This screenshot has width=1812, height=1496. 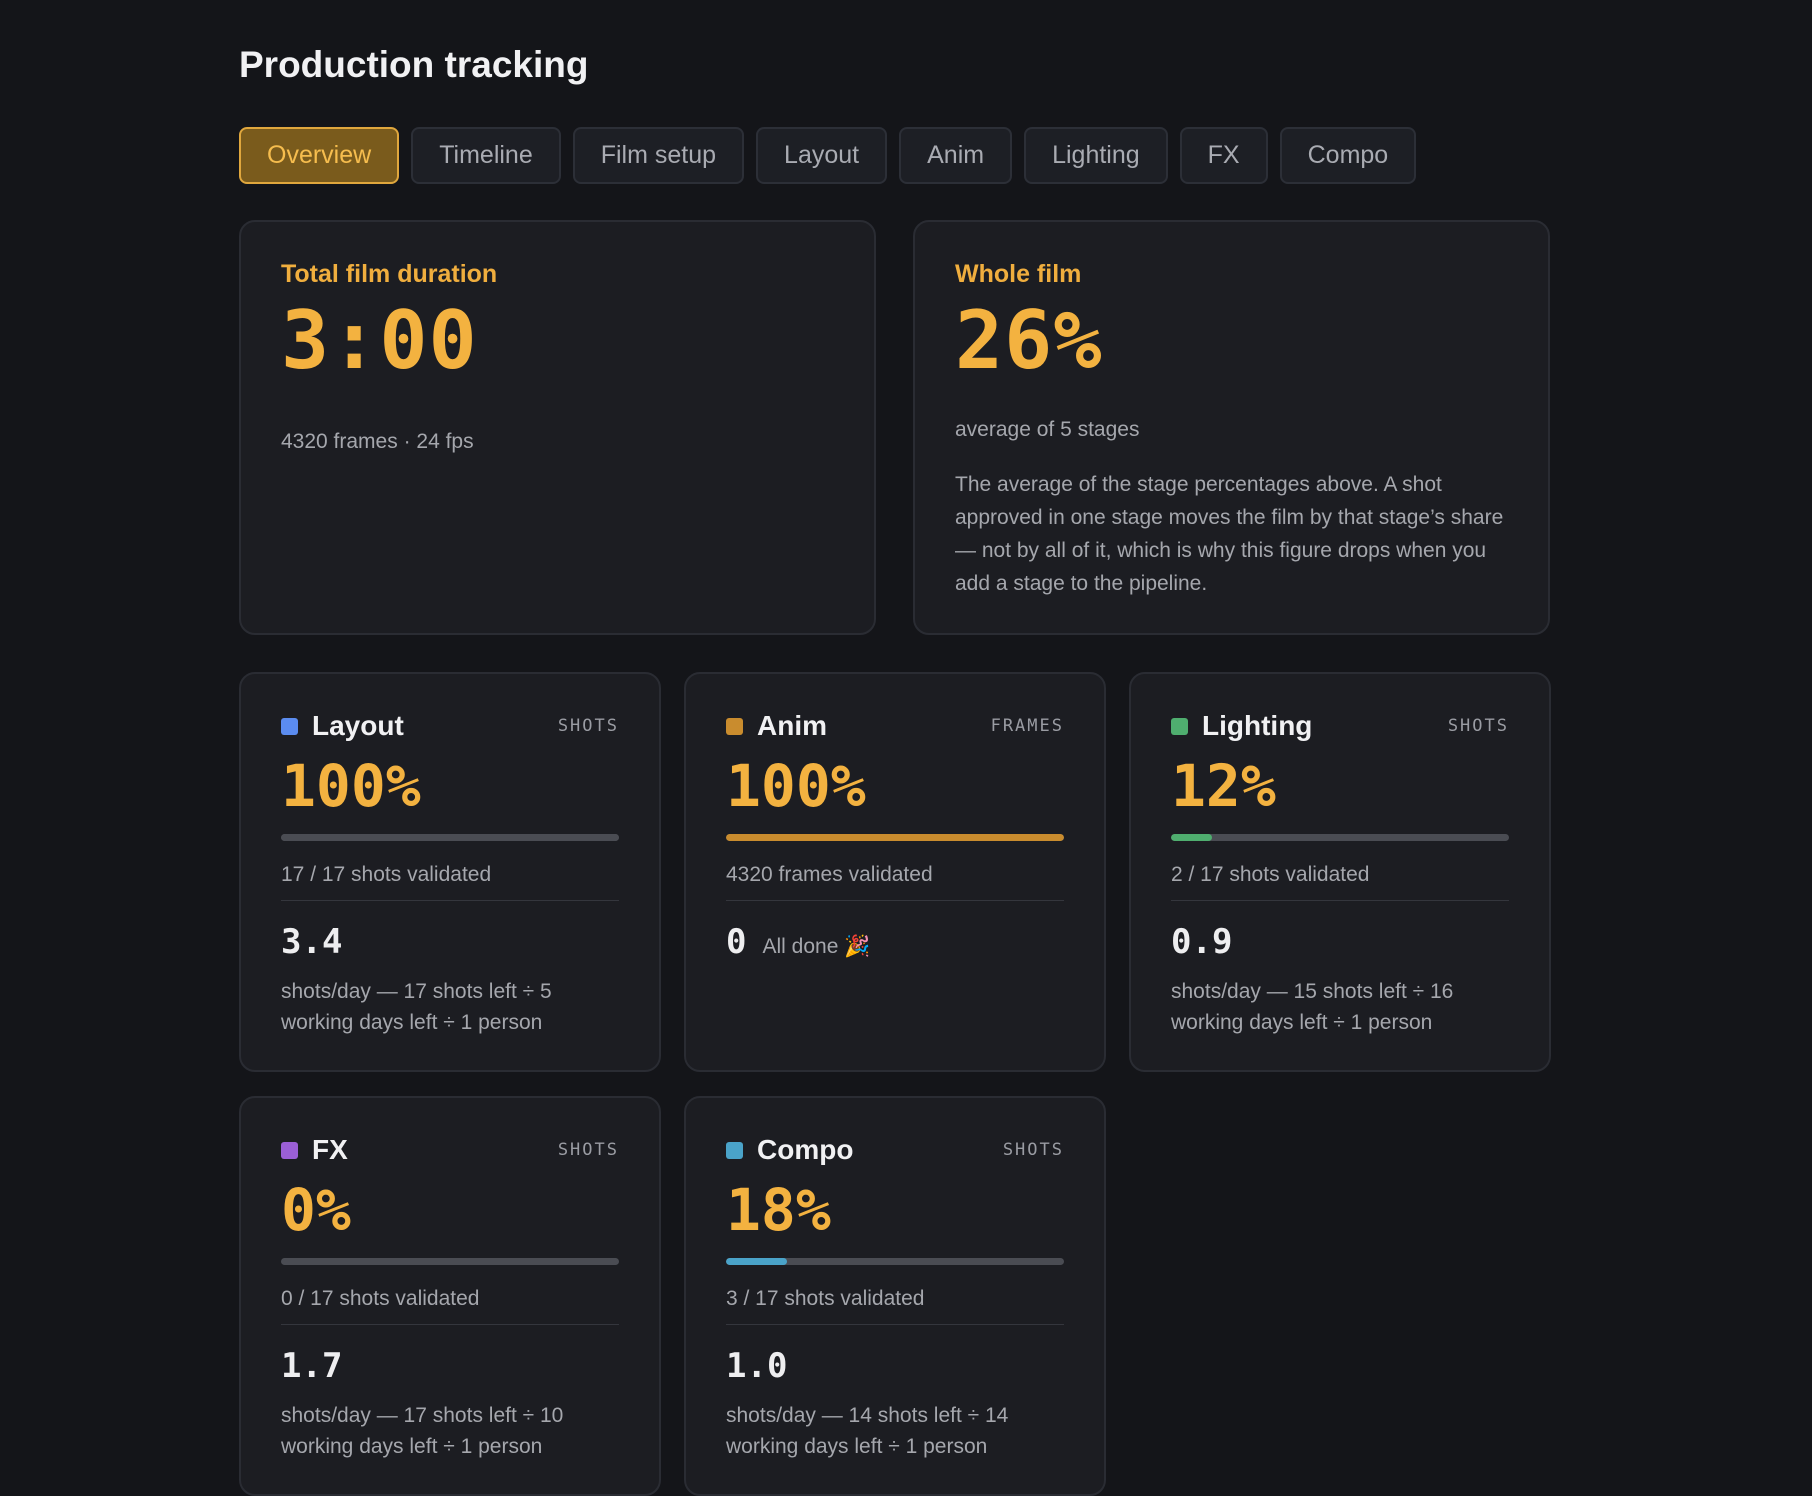 I want to click on stage-validated: 2 / 17 shots validated, so click(x=1270, y=874).